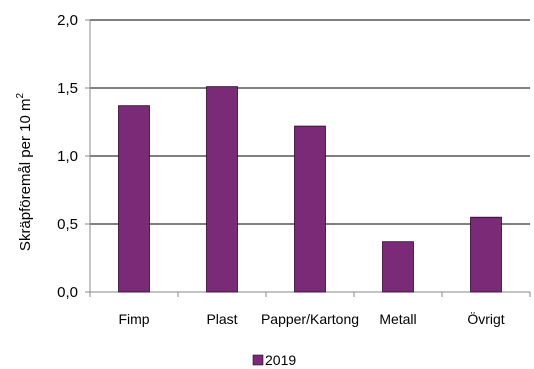 This screenshot has width=534, height=369. What do you see at coordinates (20, 95) in the screenshot?
I see `y-axis-title-superscript: 2` at bounding box center [20, 95].